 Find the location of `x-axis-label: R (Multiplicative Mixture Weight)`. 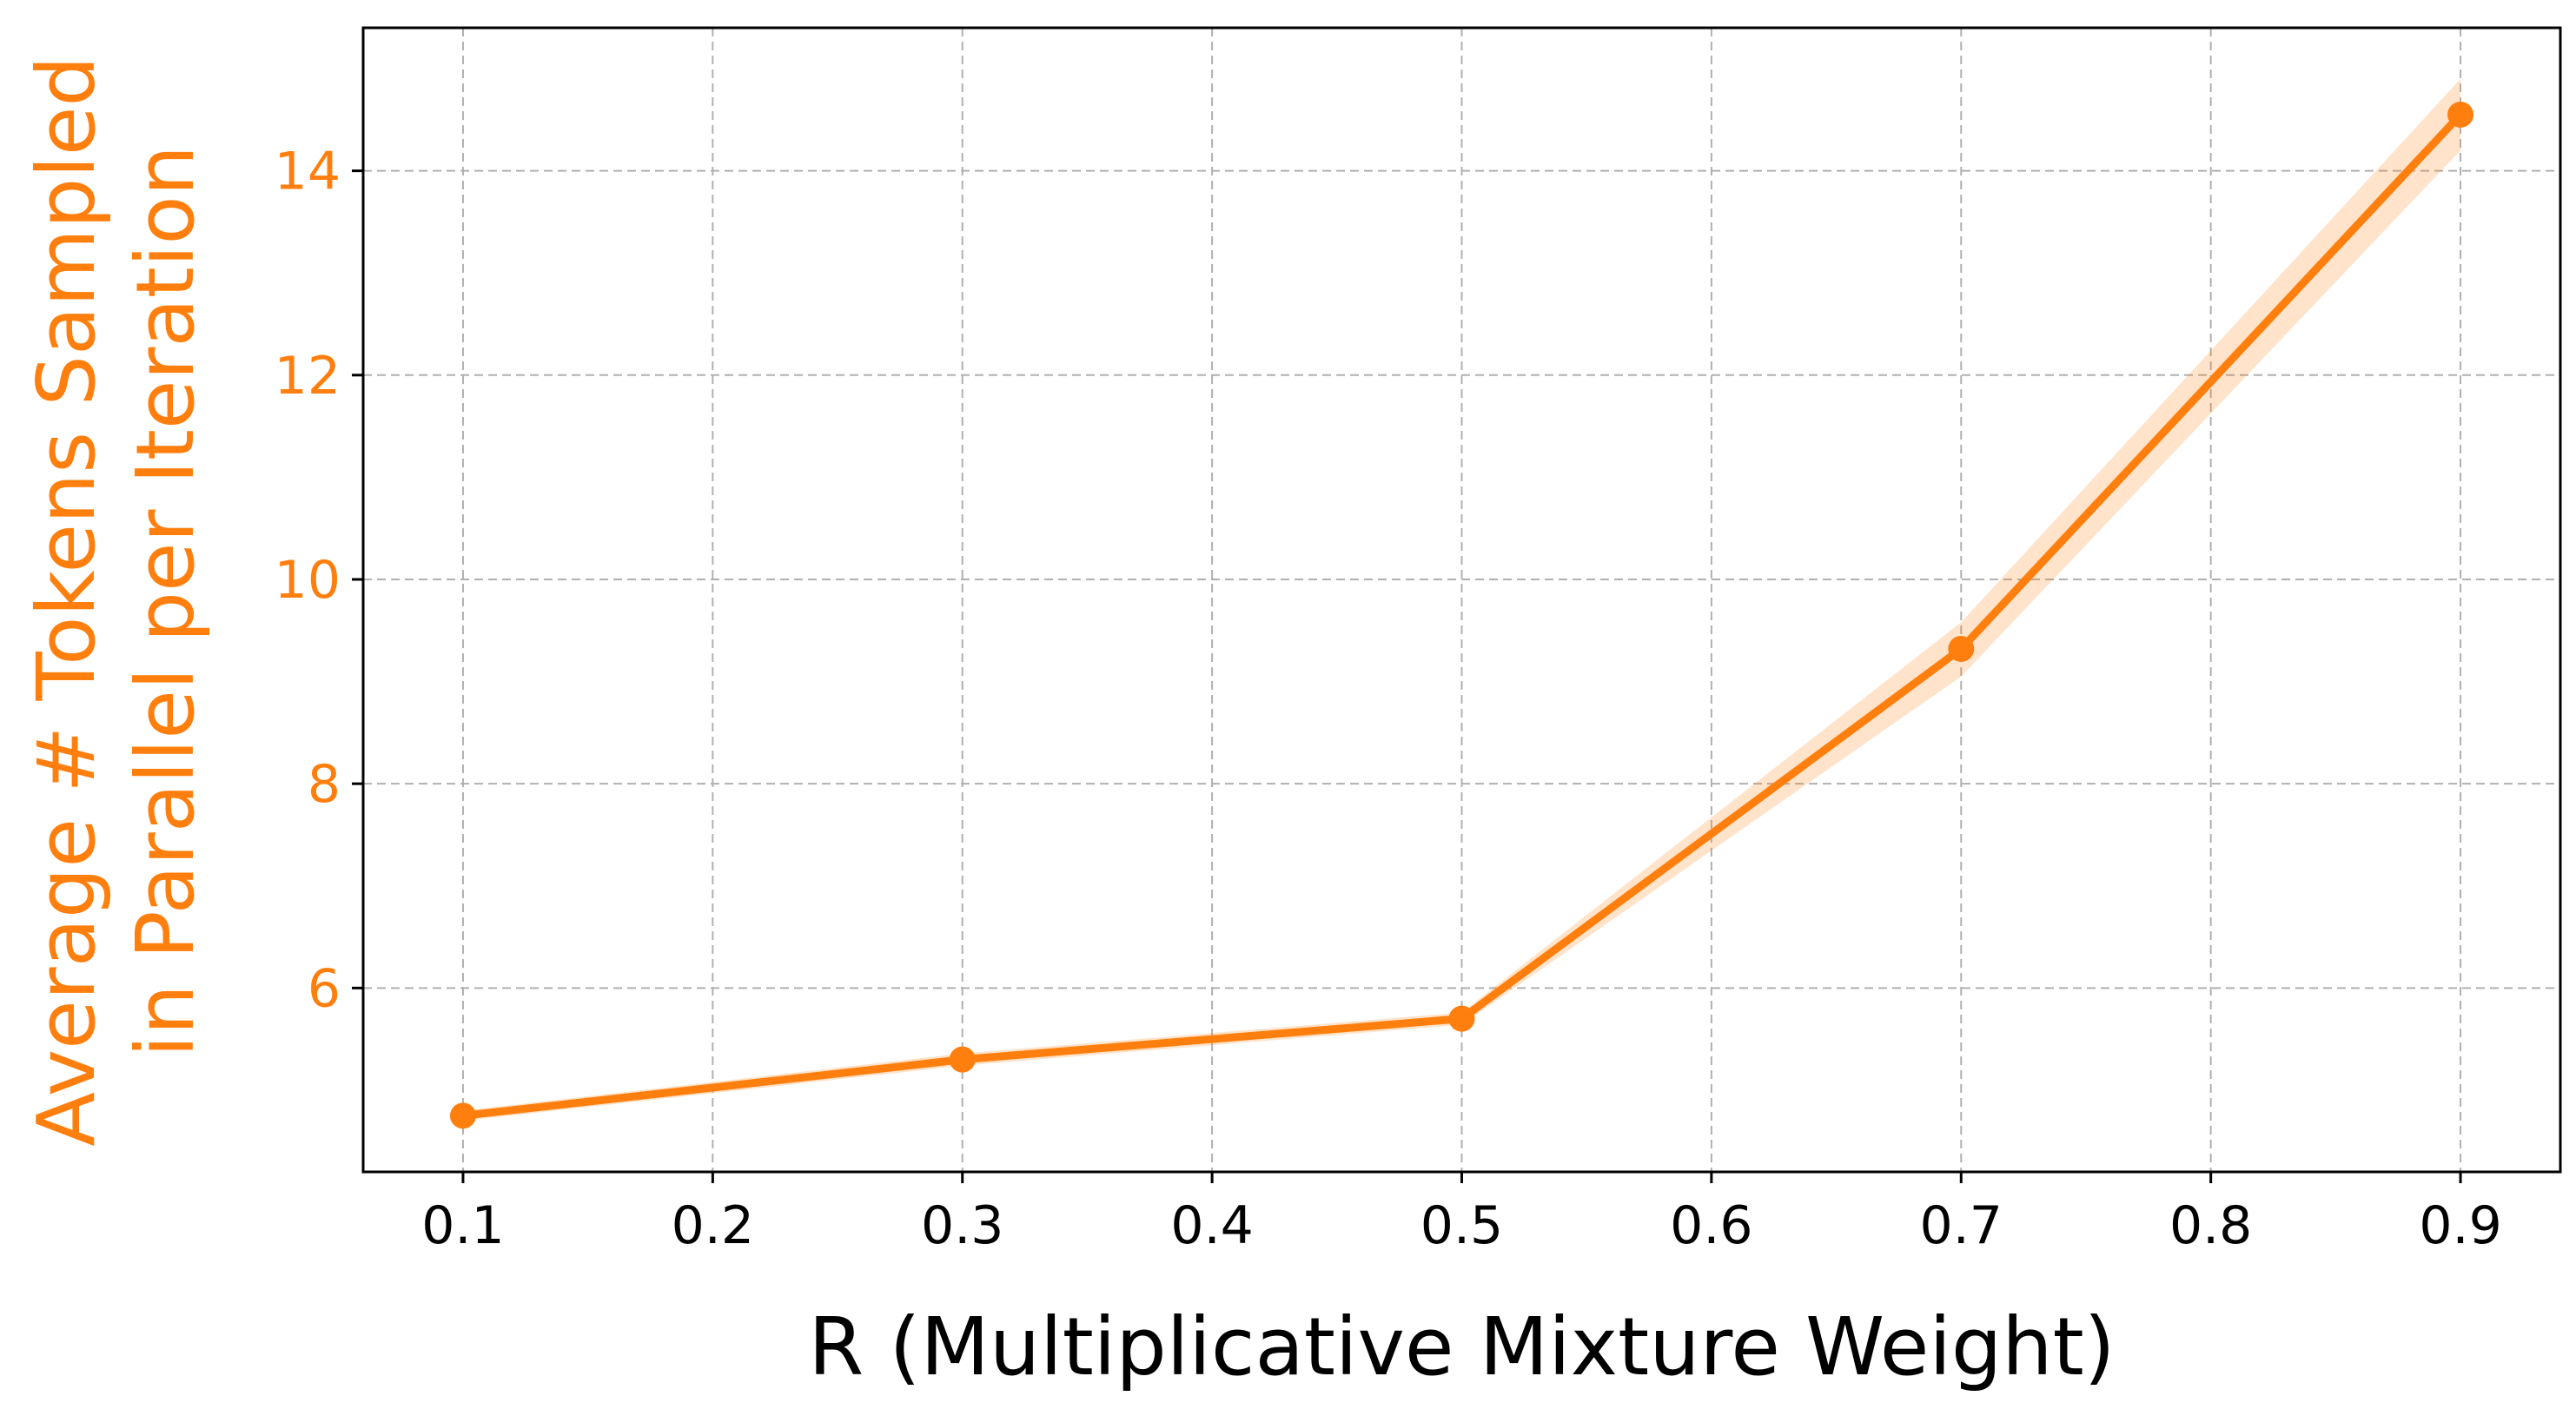

x-axis-label: R (Multiplicative Mixture Weight) is located at coordinates (1461, 1346).